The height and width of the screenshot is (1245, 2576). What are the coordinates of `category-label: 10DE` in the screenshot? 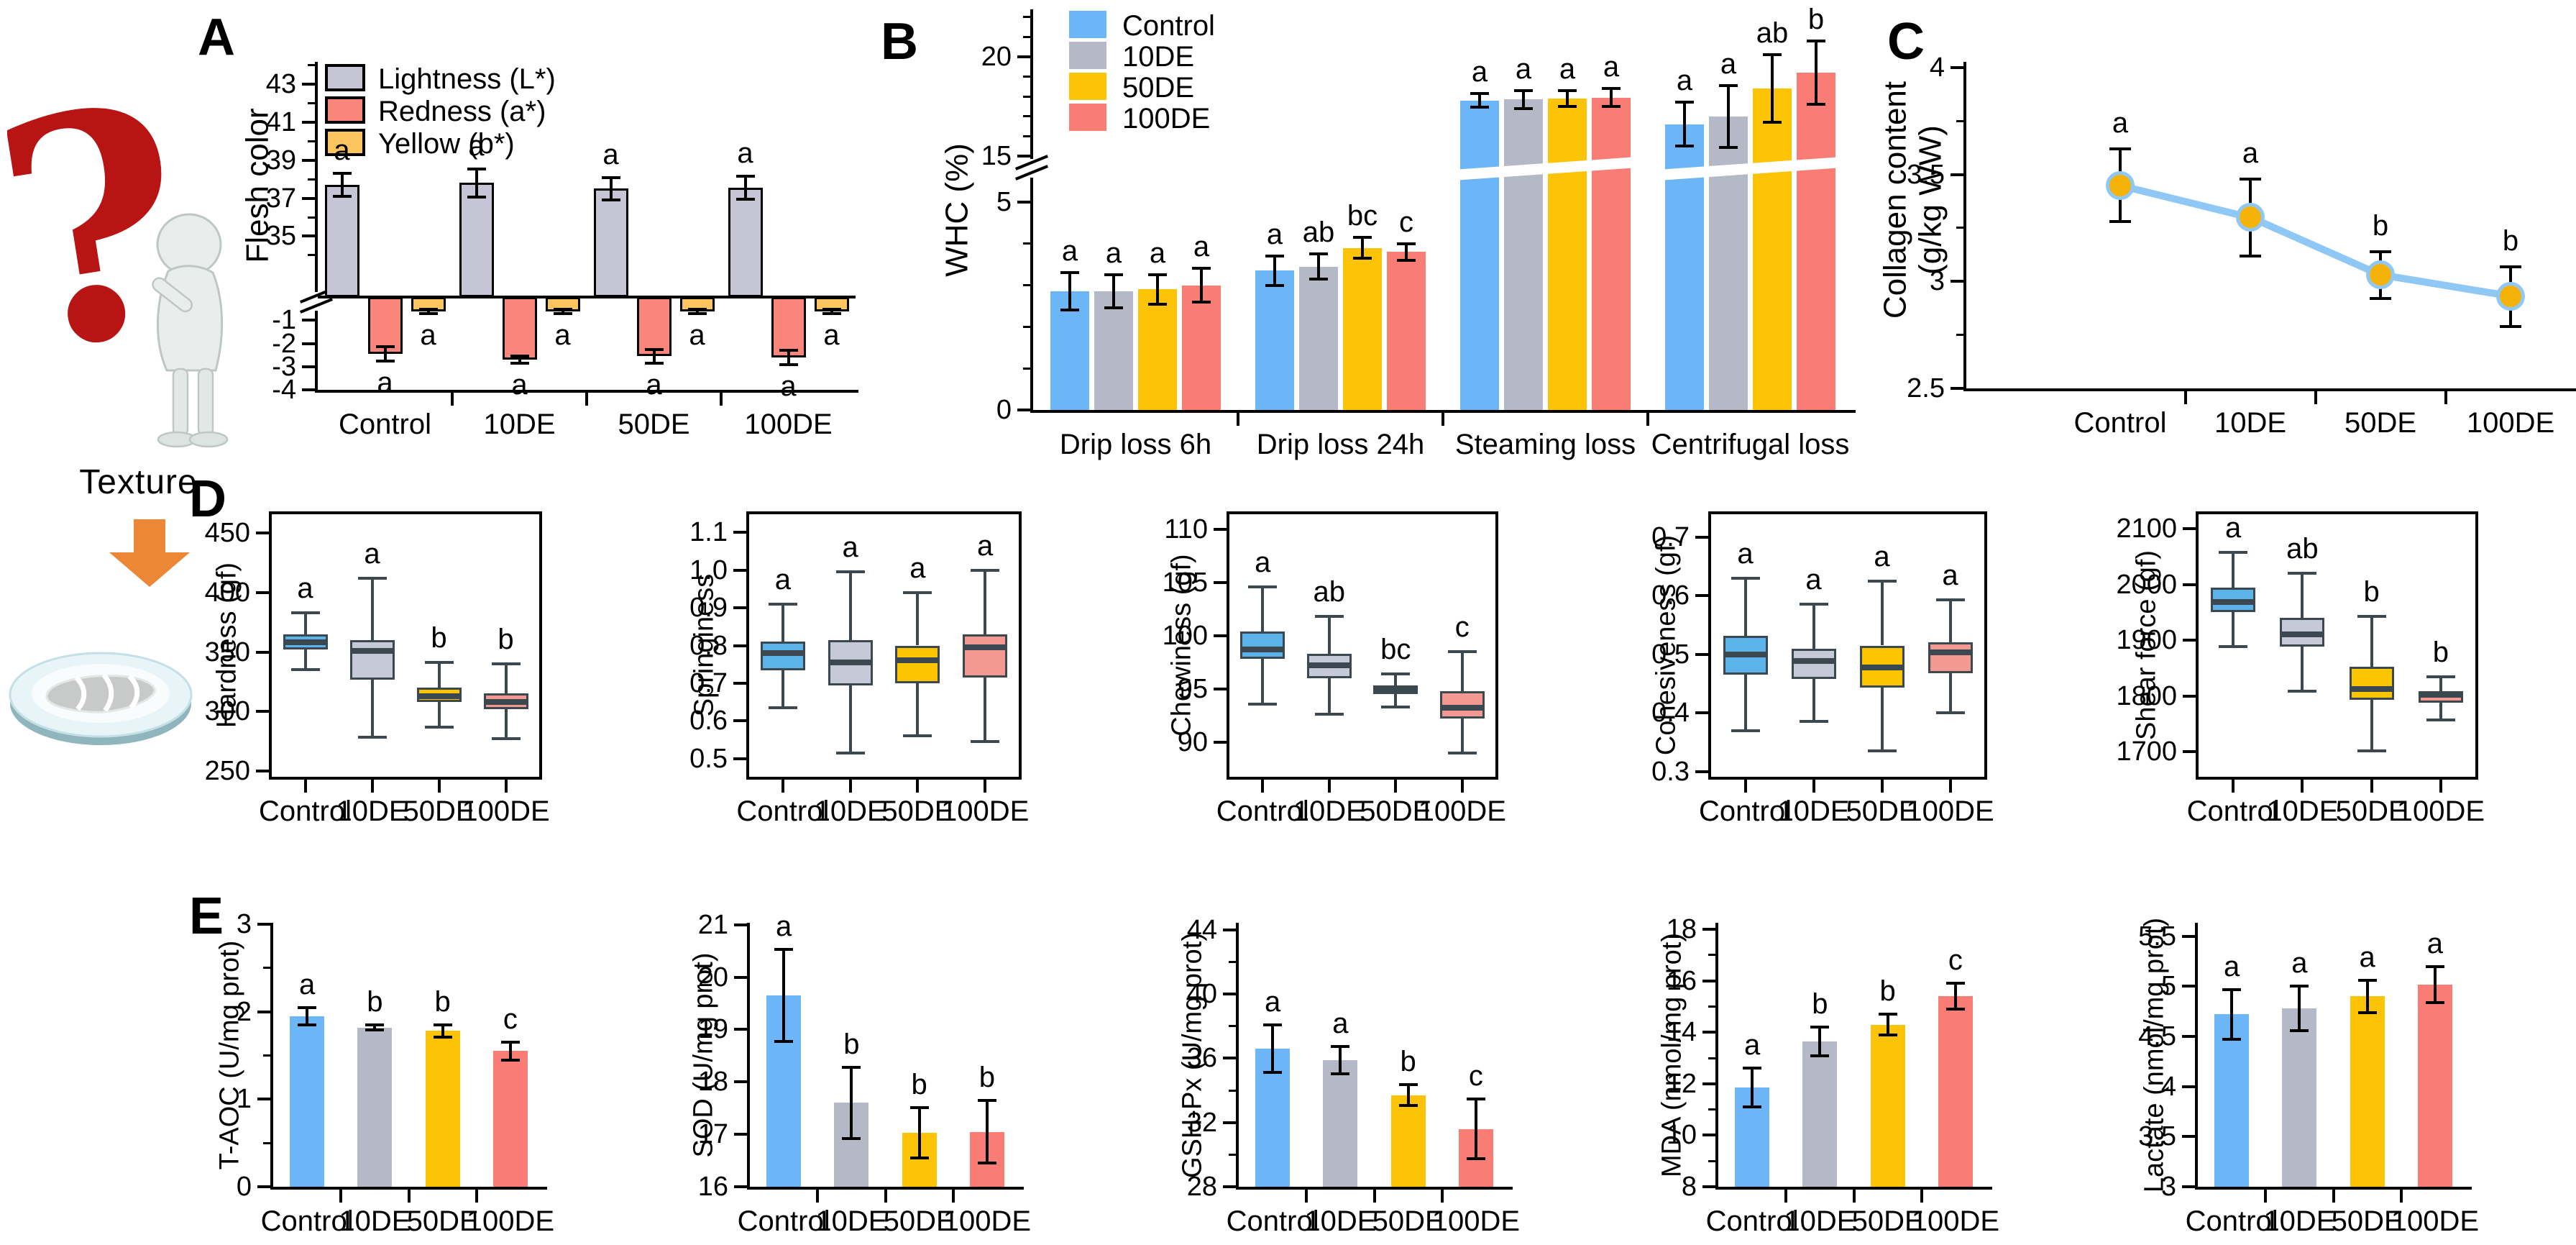 It's located at (1813, 811).